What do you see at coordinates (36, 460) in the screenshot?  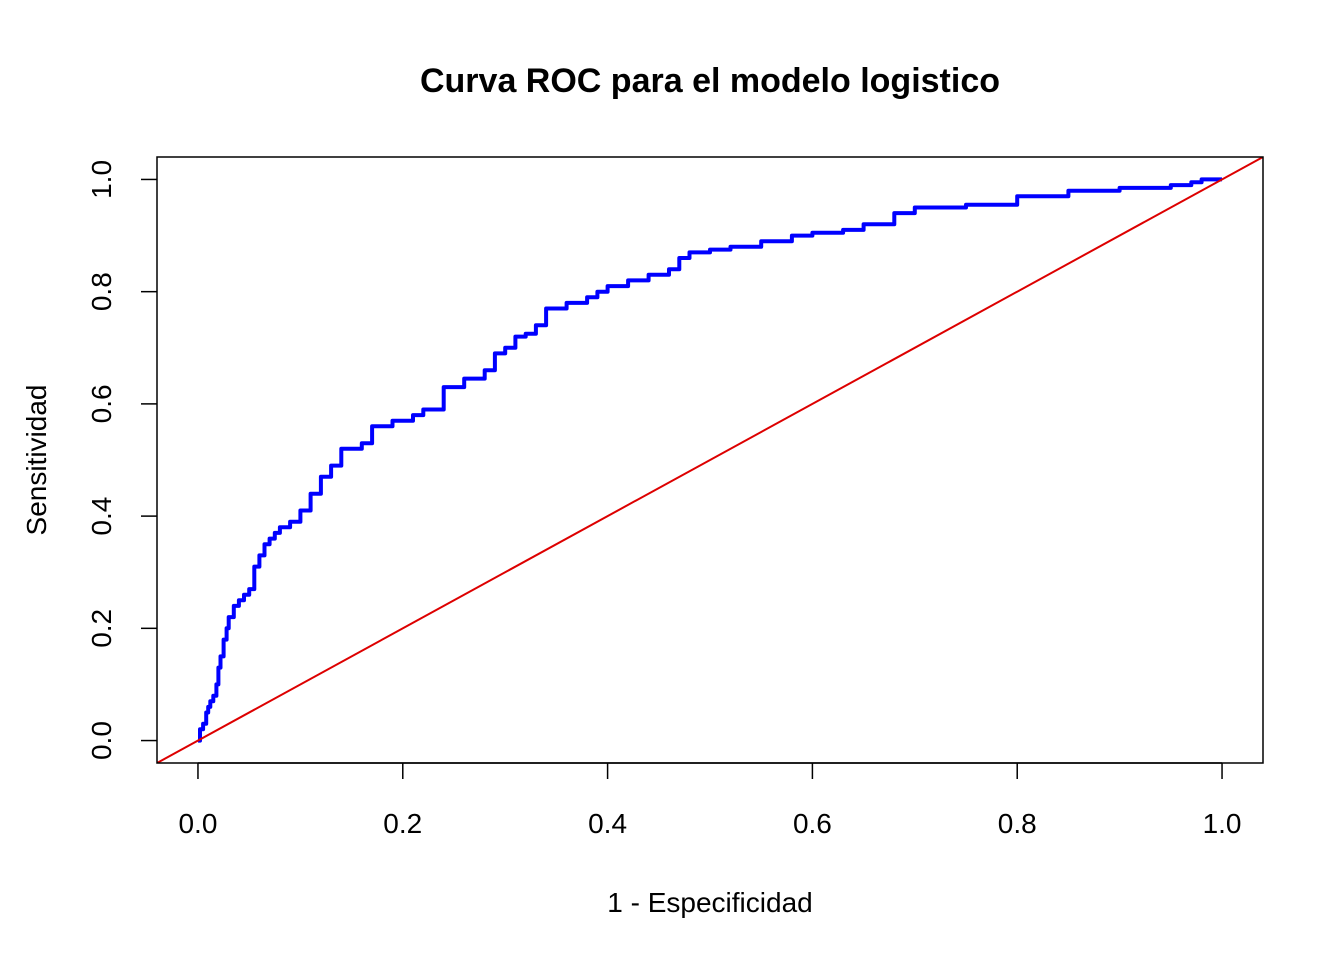 I see `y-axis-label: Sensitividad` at bounding box center [36, 460].